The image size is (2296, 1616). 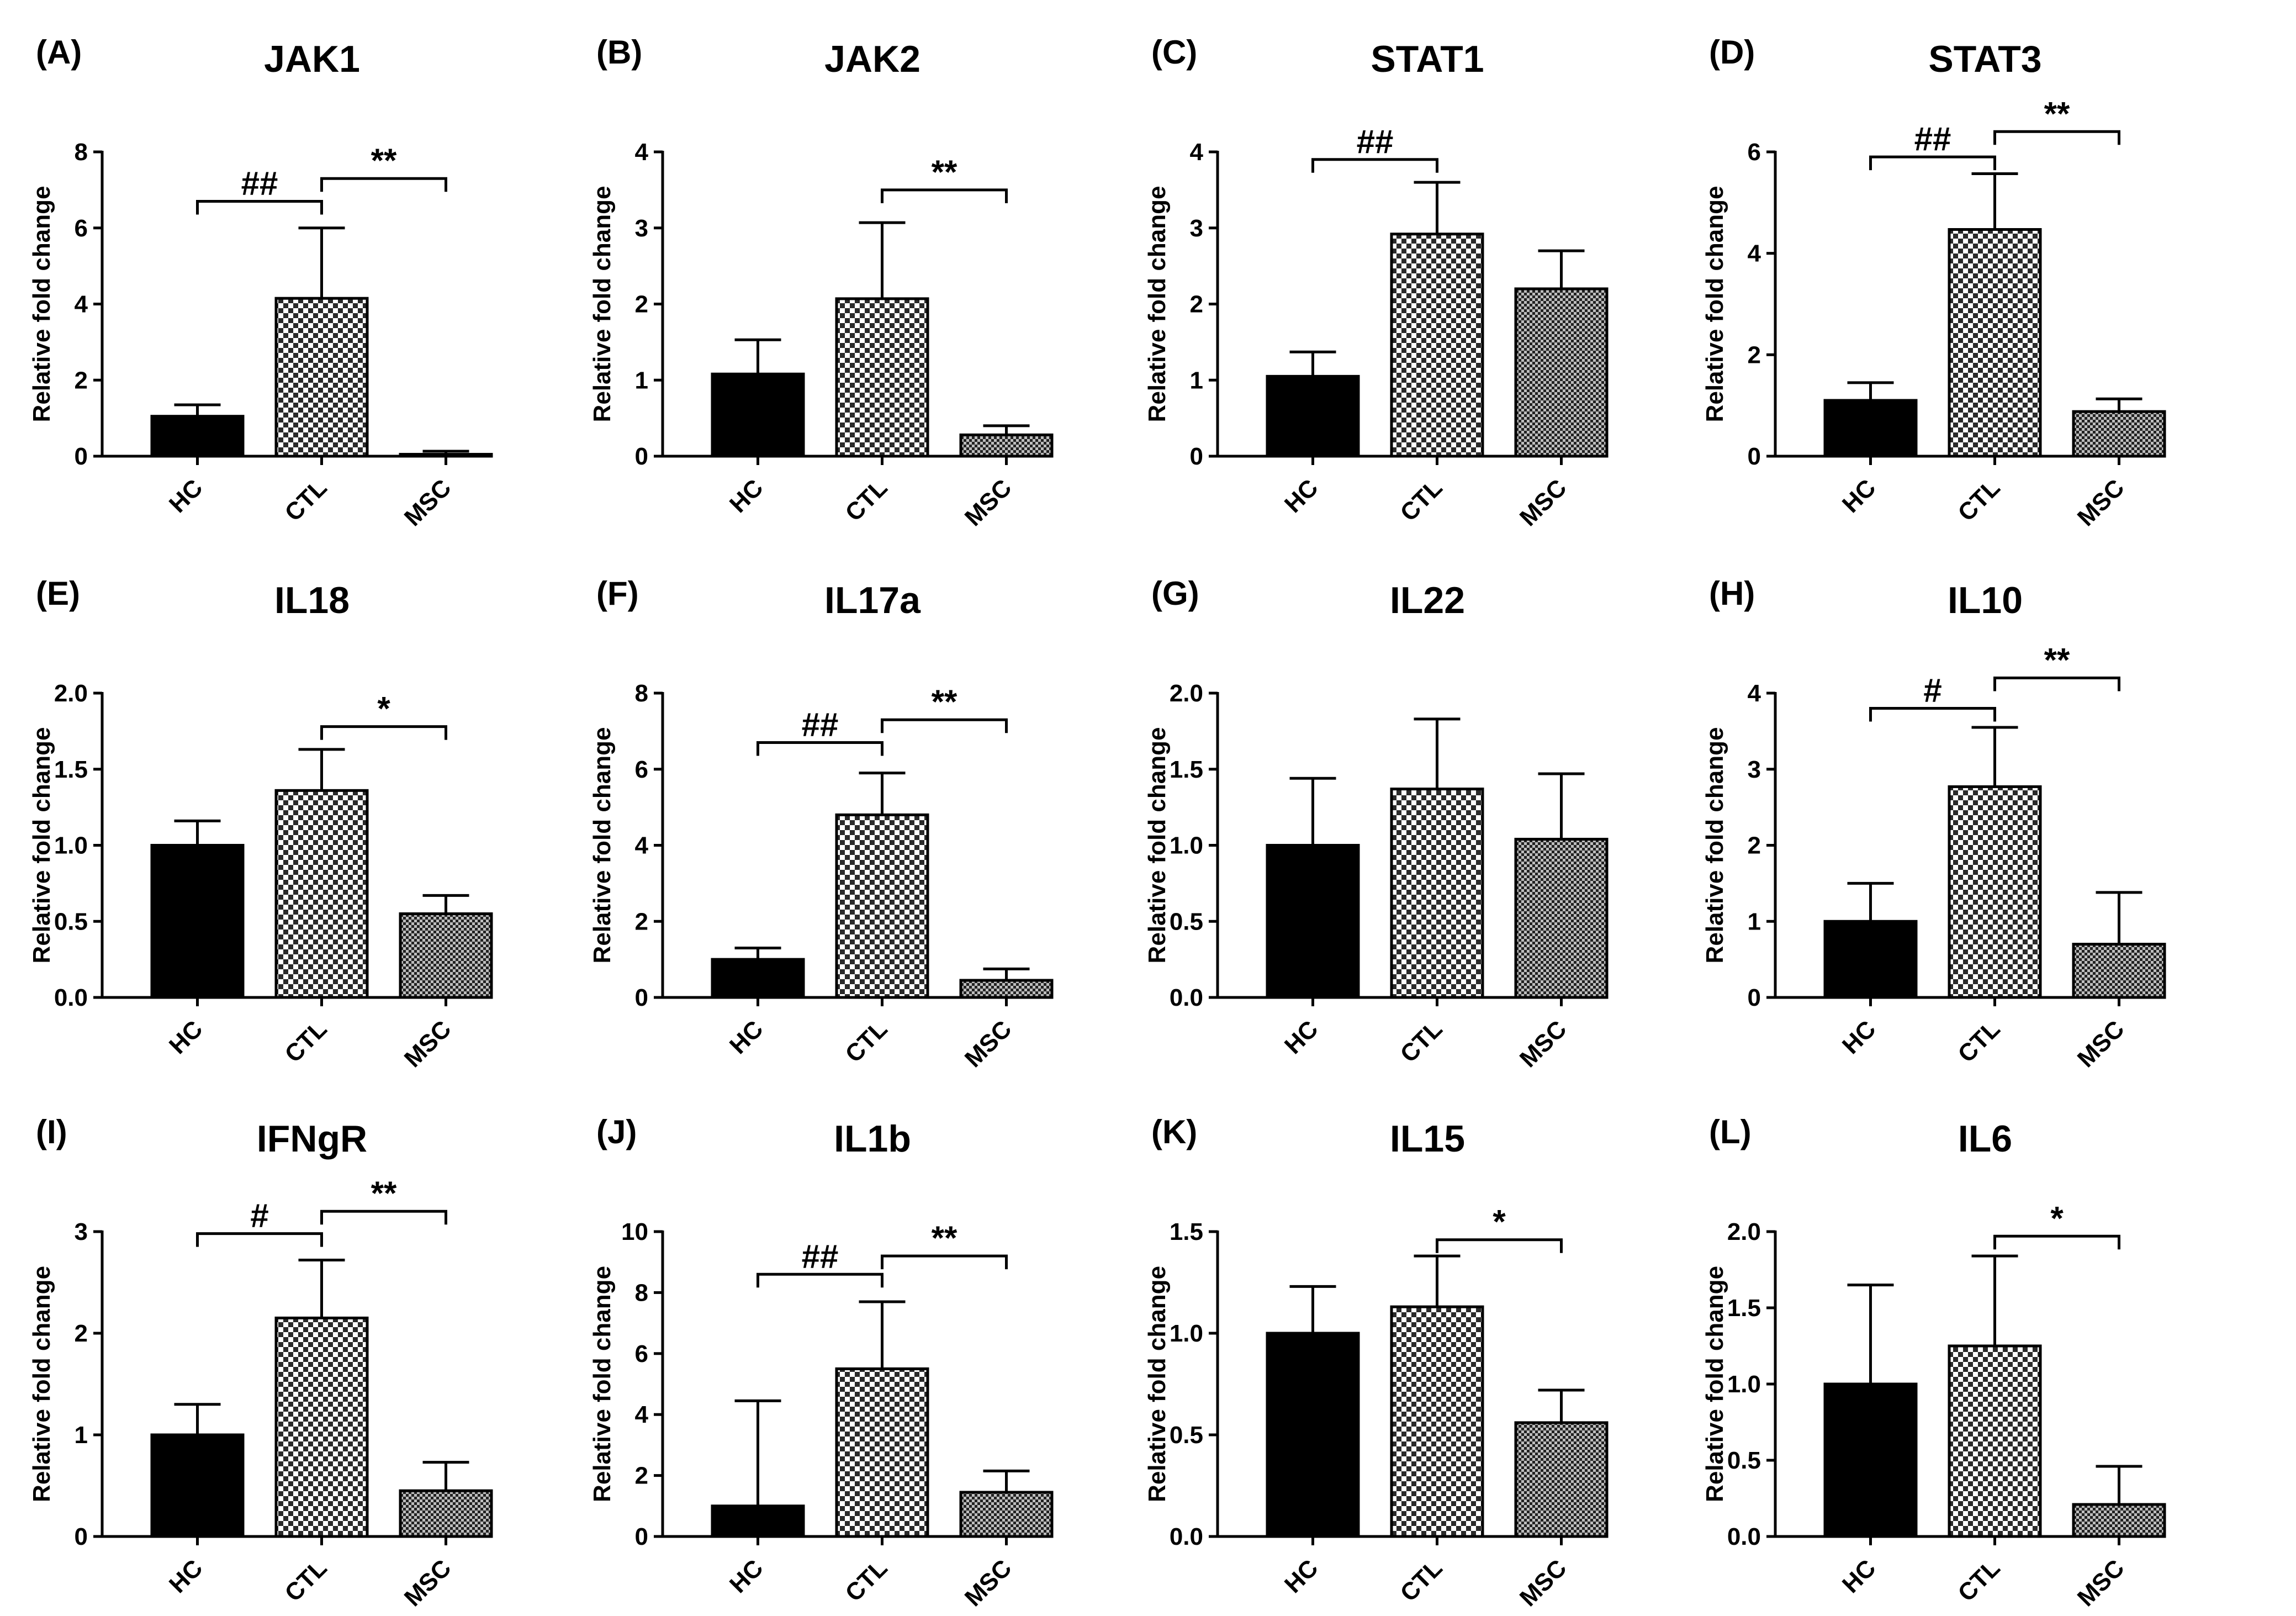 What do you see at coordinates (312, 59) in the screenshot?
I see `panel-title: JAK1` at bounding box center [312, 59].